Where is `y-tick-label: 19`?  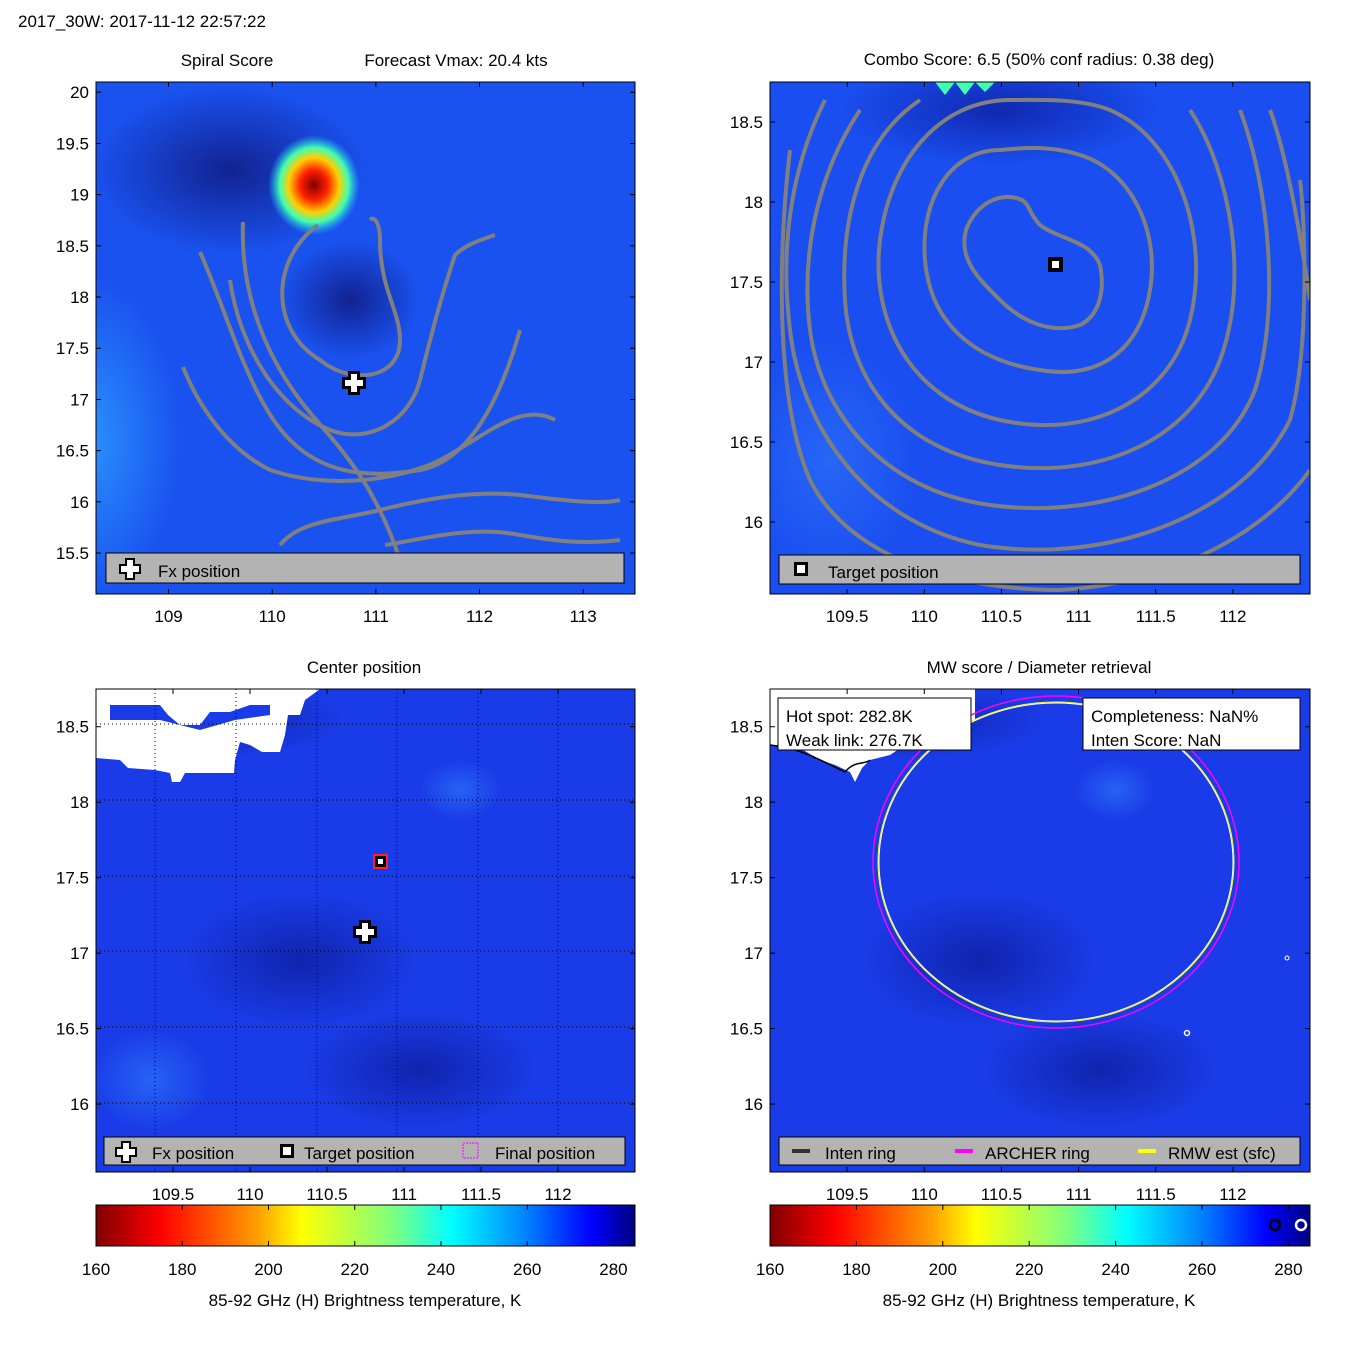 y-tick-label: 19 is located at coordinates (79, 195).